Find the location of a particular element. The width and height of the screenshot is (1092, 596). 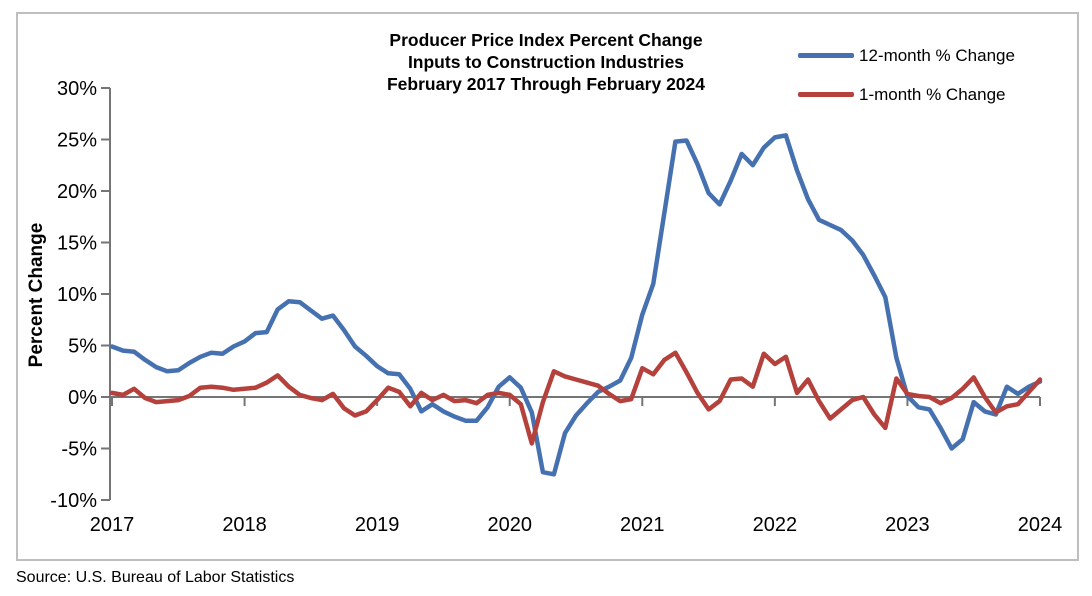

x-tick-label: 2022 is located at coordinates (775, 525).